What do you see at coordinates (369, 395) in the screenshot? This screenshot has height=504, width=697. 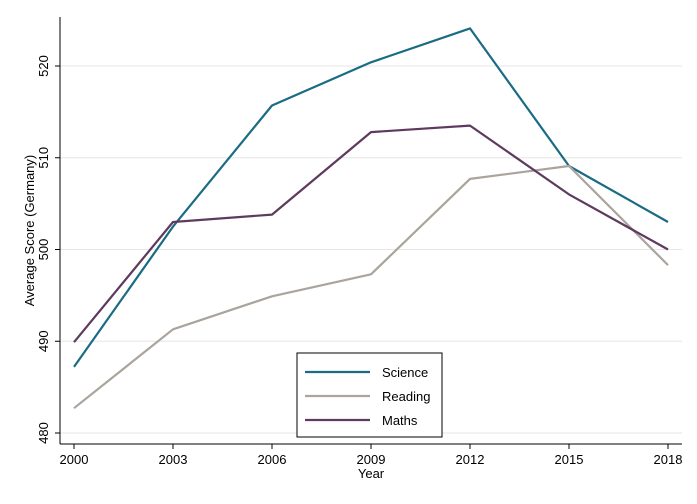 I see `legend: Science Reading Maths` at bounding box center [369, 395].